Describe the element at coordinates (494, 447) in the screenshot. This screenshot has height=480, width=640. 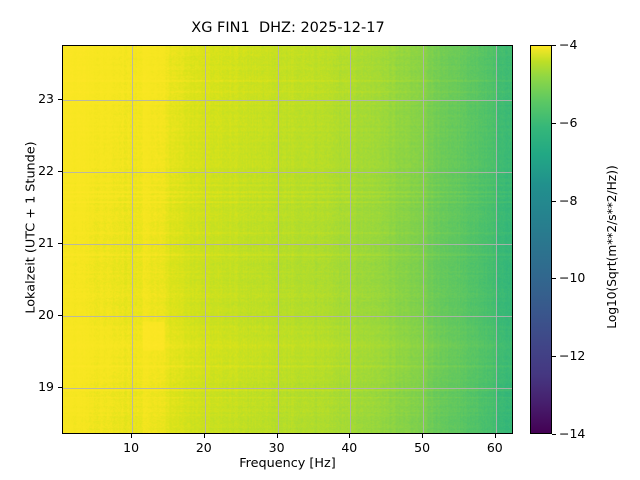
I see `x-tick-label: 60` at that location.